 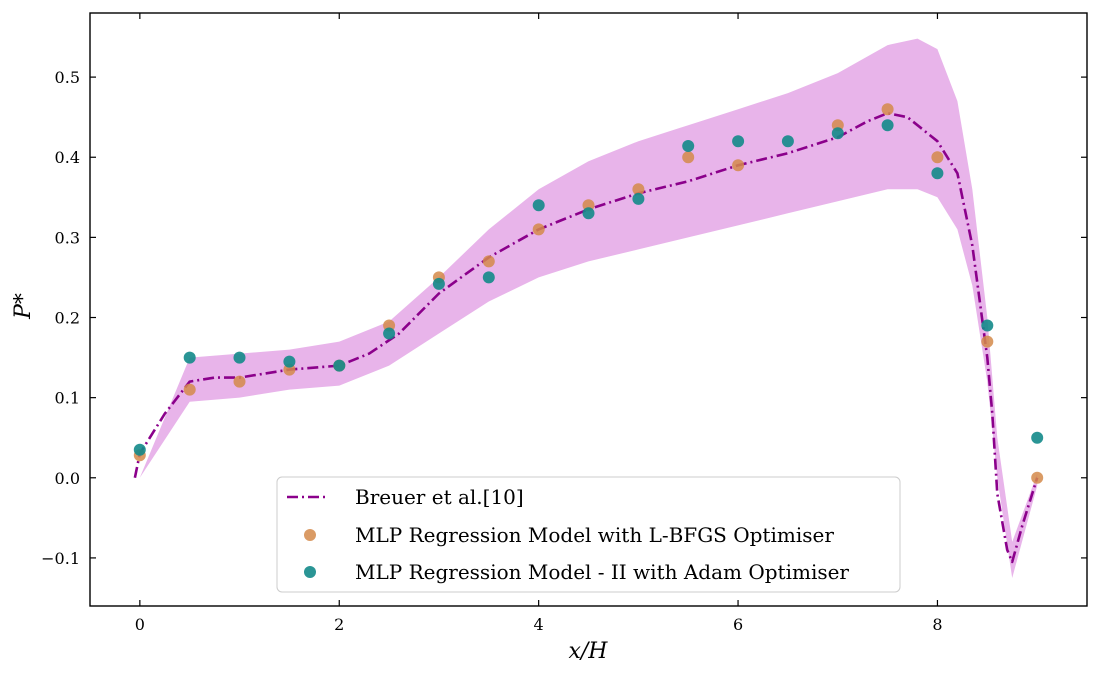 What do you see at coordinates (140, 624) in the screenshot?
I see `x-tick-label: 0` at bounding box center [140, 624].